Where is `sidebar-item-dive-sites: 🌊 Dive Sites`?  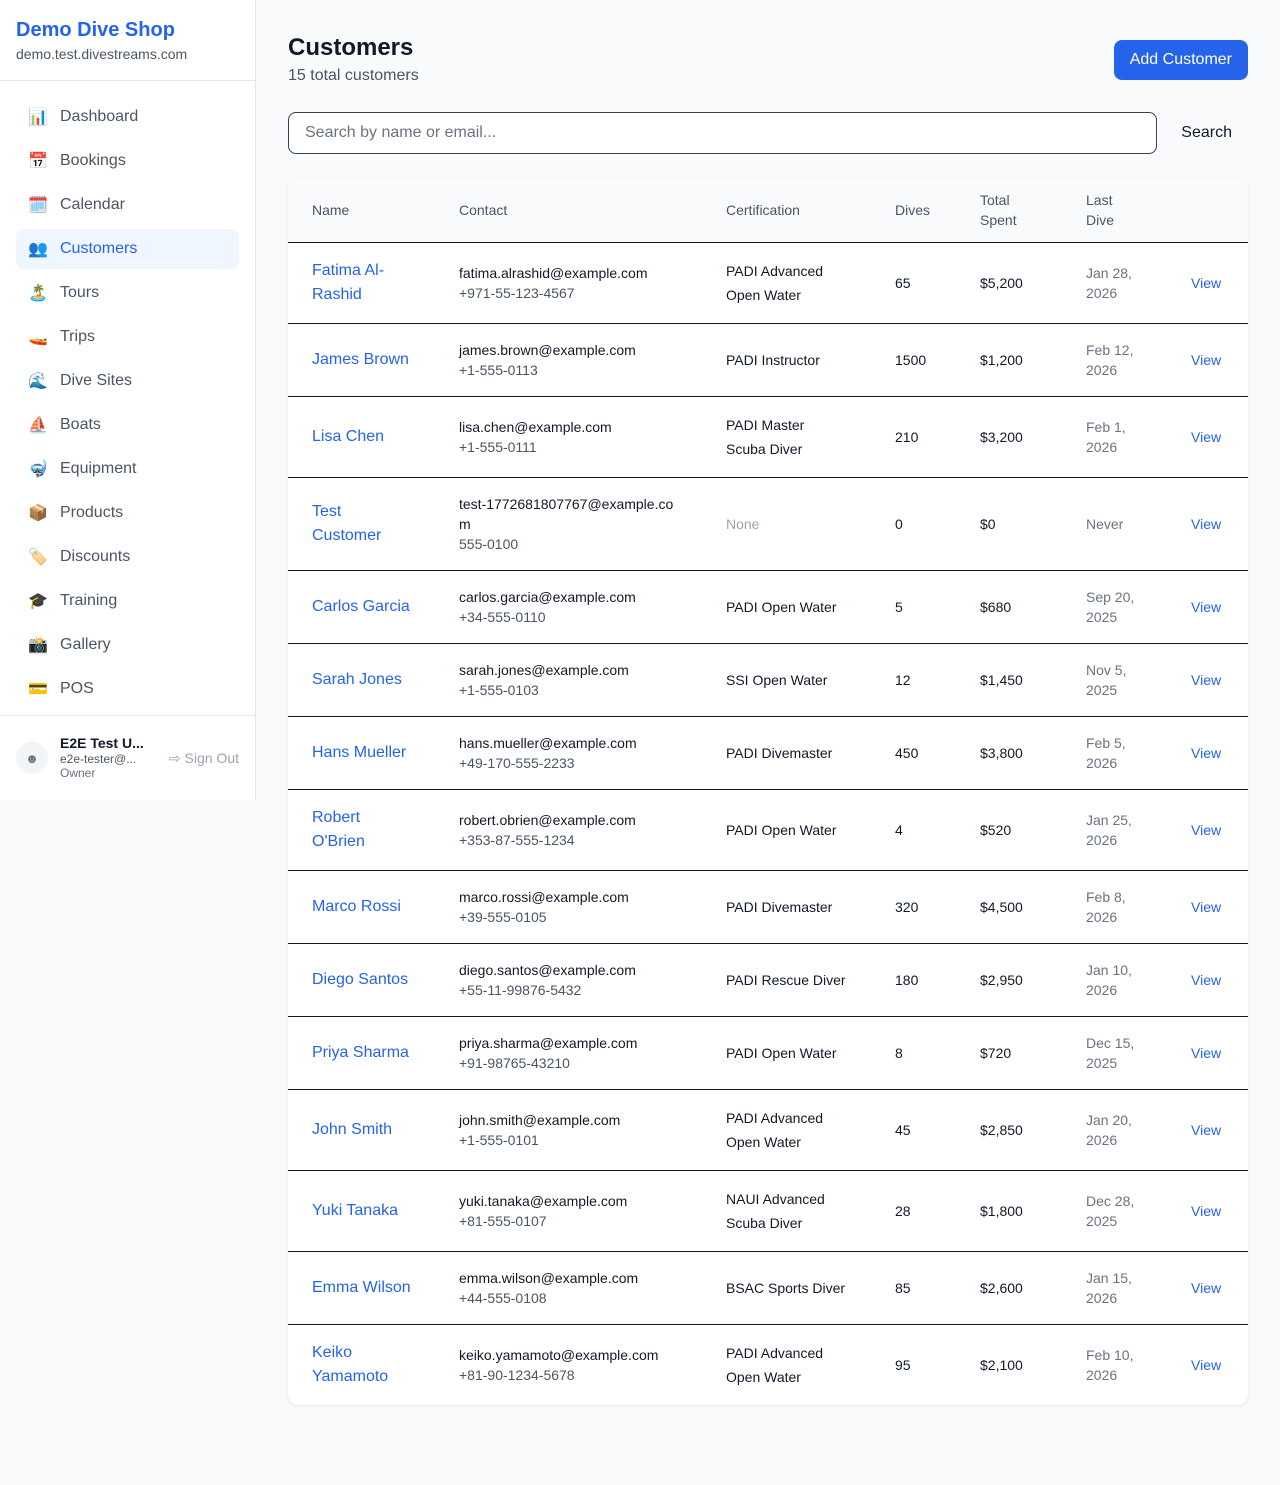
sidebar-item-dive-sites: 🌊 Dive Sites is located at coordinates (127, 381).